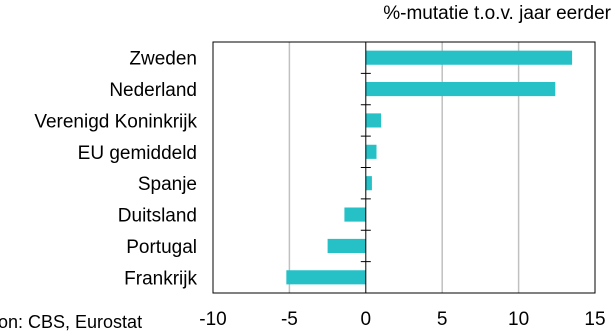  Describe the element at coordinates (212, 319) in the screenshot. I see `x-tick-label: -10` at that location.